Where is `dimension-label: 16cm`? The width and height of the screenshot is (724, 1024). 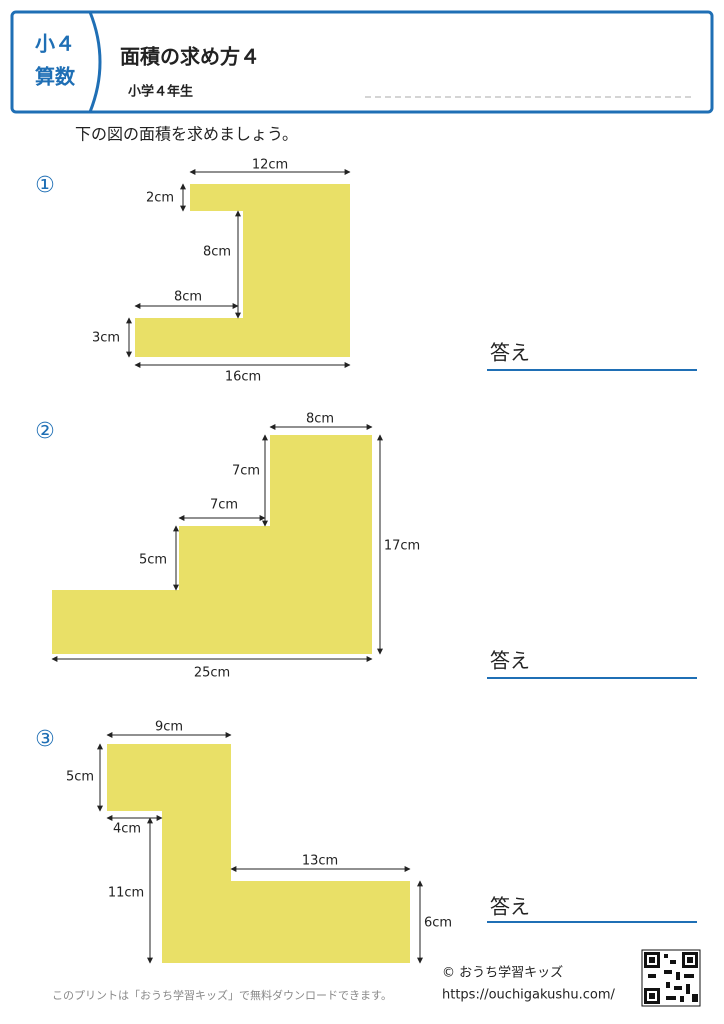 dimension-label: 16cm is located at coordinates (243, 377).